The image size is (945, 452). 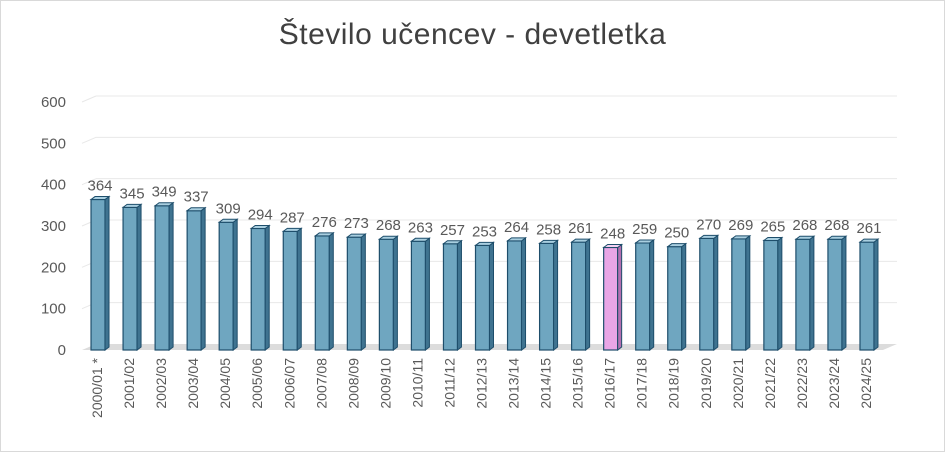 I want to click on x-tick-label: 2001/02, so click(x=129, y=383).